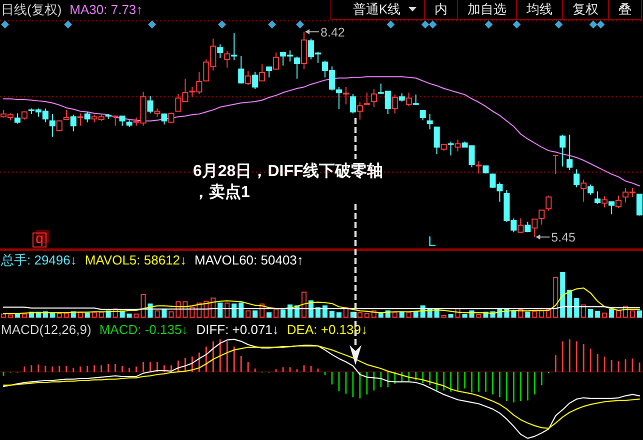 The width and height of the screenshot is (643, 440). Describe the element at coordinates (327, 329) in the screenshot. I see `legend-entry: DEA: +0.139↓` at that location.